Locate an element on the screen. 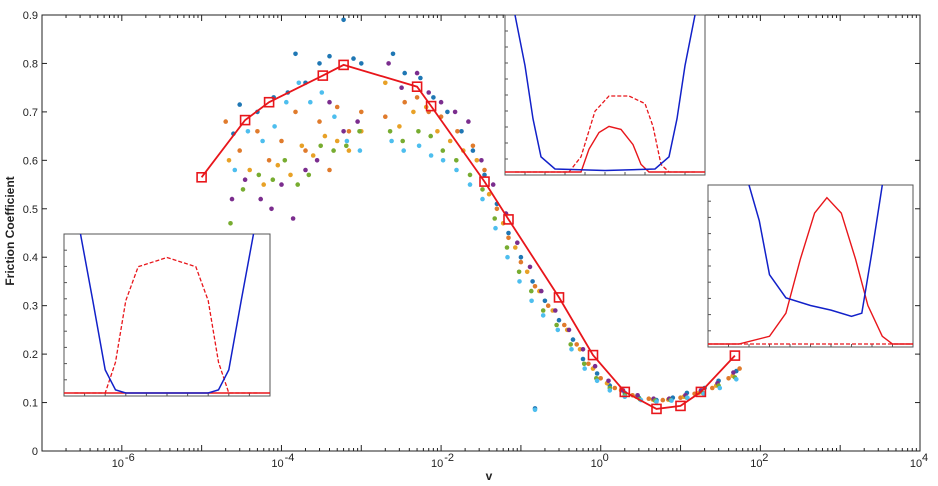  x-tick-exponent: -4 is located at coordinates (290, 458).